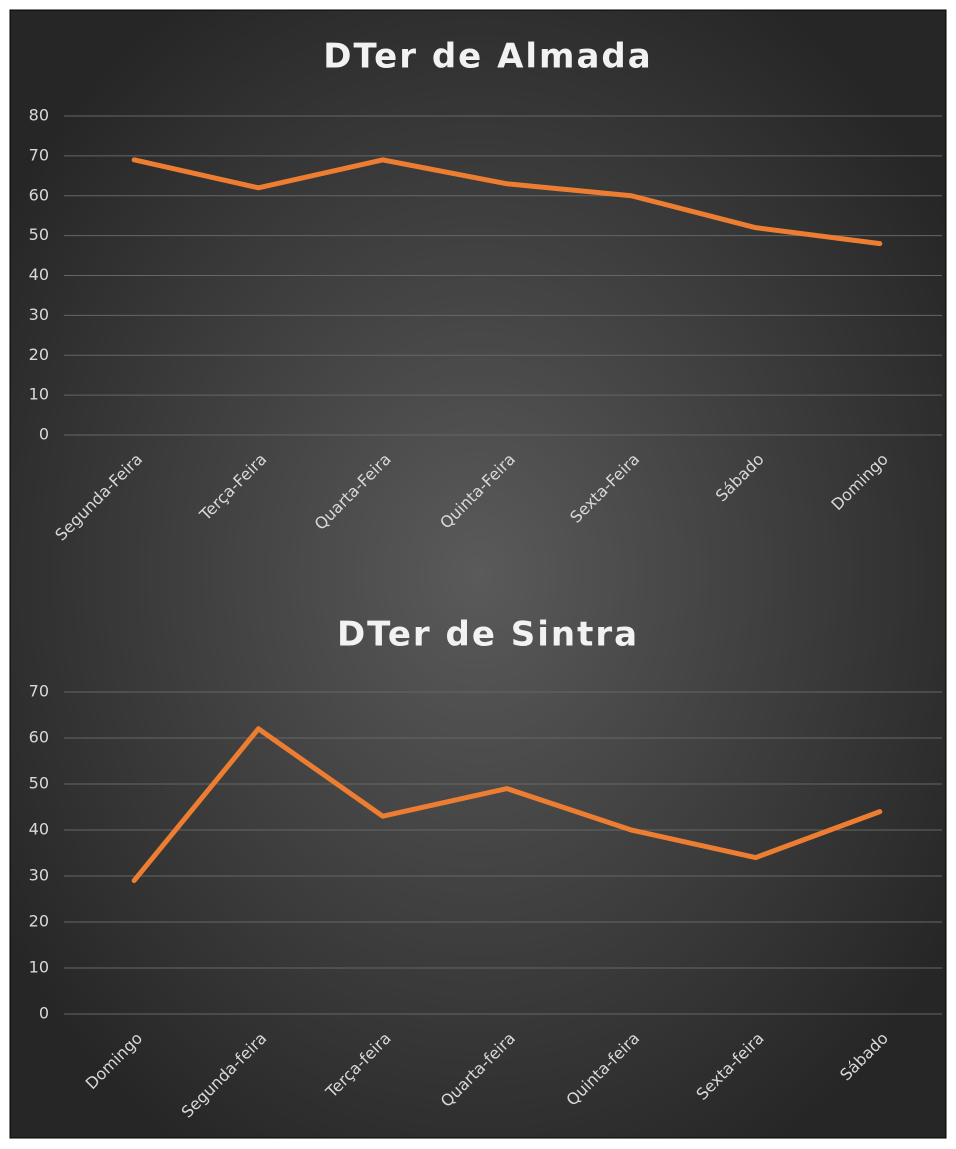  What do you see at coordinates (39, 115) in the screenshot?
I see `y-tick-label: 80` at bounding box center [39, 115].